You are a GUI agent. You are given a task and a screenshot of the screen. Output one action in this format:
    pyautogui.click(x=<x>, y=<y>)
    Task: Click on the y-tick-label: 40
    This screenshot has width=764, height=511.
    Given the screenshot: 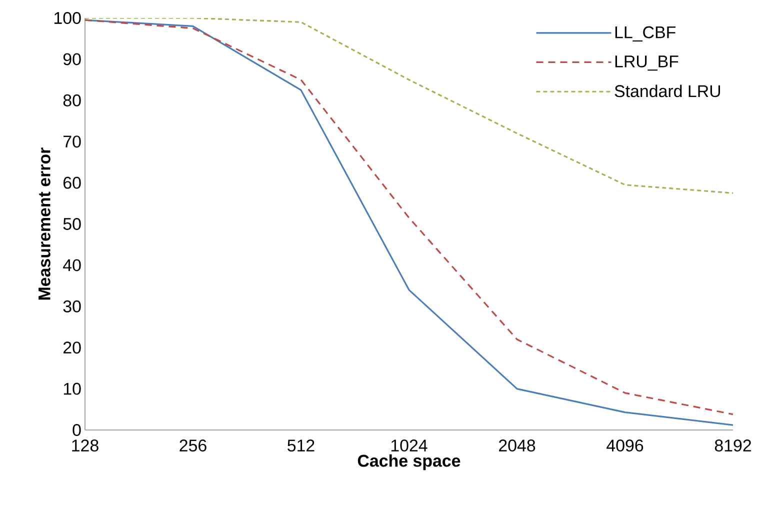 What is the action you would take?
    pyautogui.click(x=72, y=265)
    